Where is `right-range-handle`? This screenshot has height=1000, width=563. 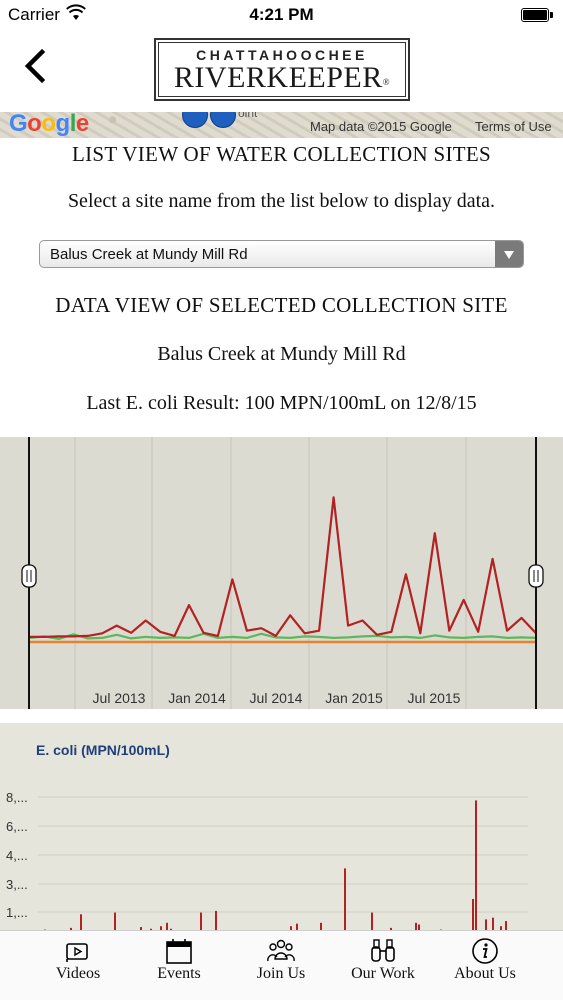 right-range-handle is located at coordinates (536, 576).